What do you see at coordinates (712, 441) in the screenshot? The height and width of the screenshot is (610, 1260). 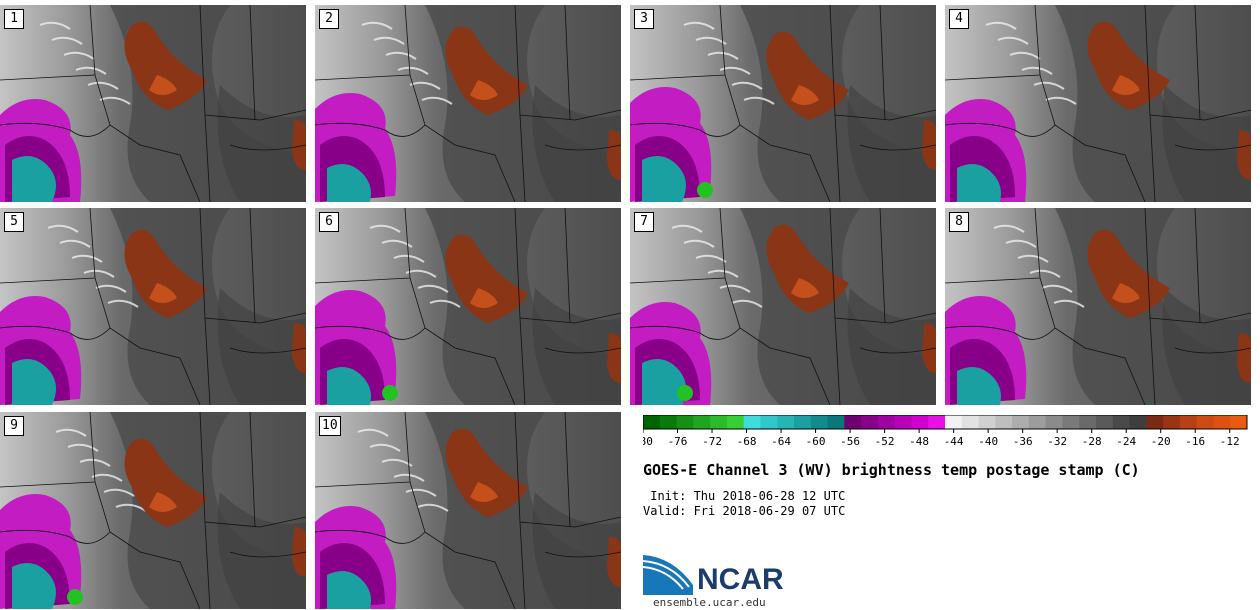 I see `colorbar-tick-label: -72` at bounding box center [712, 441].